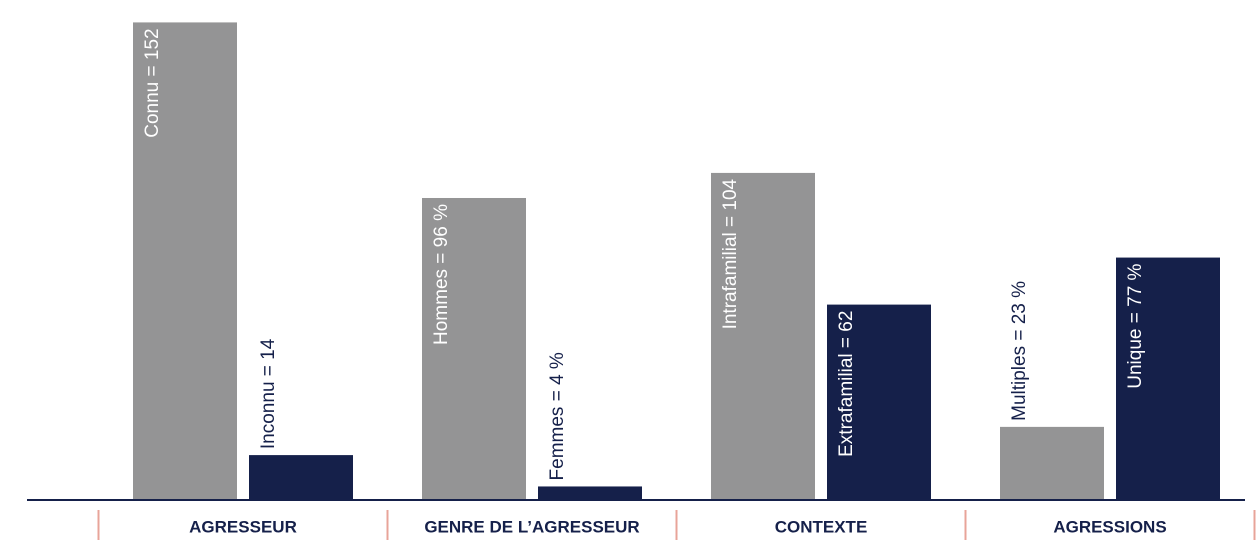  Describe the element at coordinates (441, 274) in the screenshot. I see `value-label: Hommes = 96 %` at that location.